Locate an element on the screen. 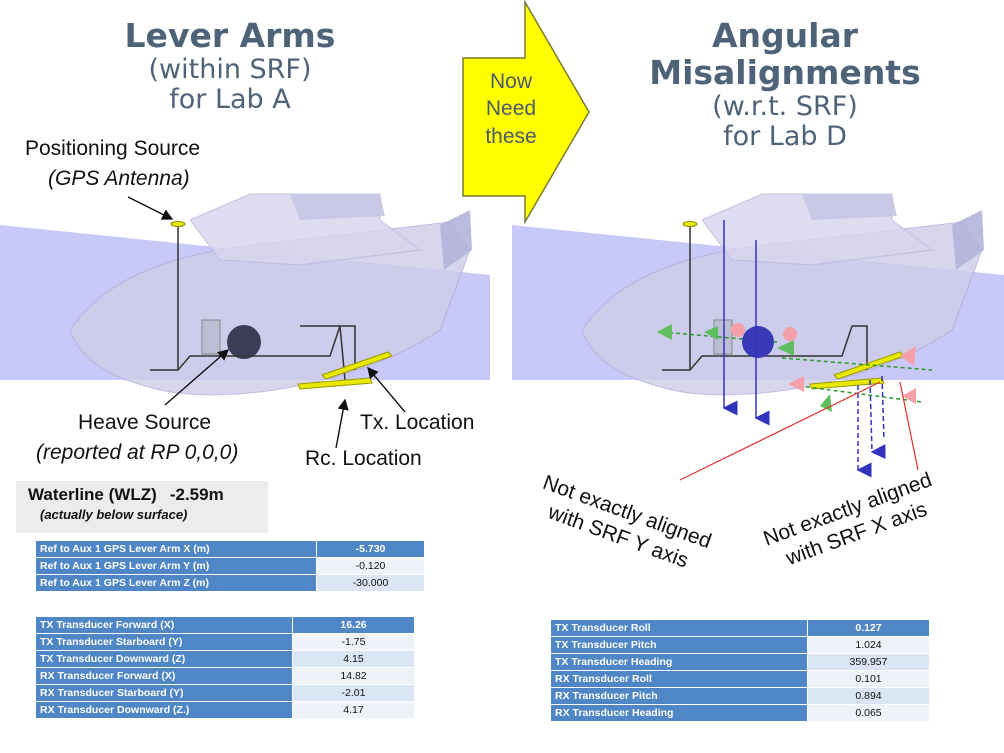 This screenshot has width=1004, height=753. lever-arms-boat-graphic is located at coordinates (245, 294).